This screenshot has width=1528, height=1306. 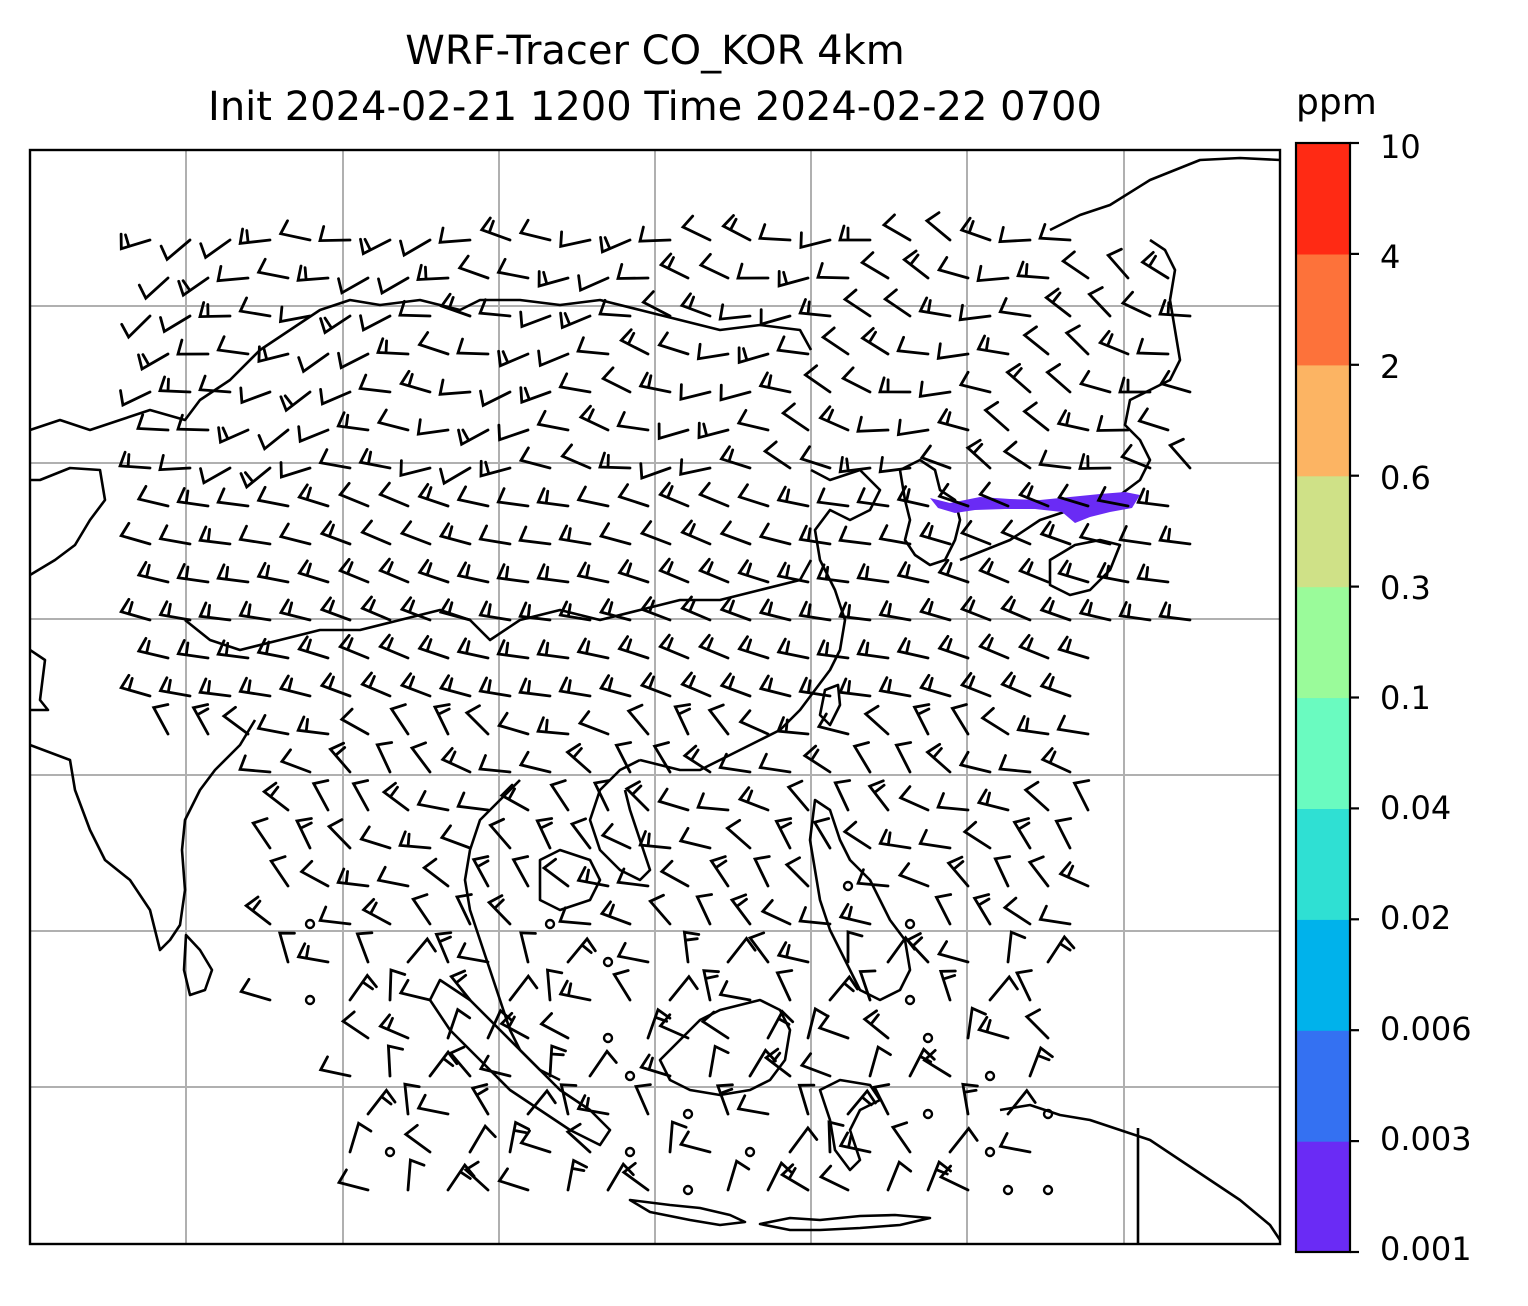 I want to click on coastline-japan, so click(x=1070, y=417).